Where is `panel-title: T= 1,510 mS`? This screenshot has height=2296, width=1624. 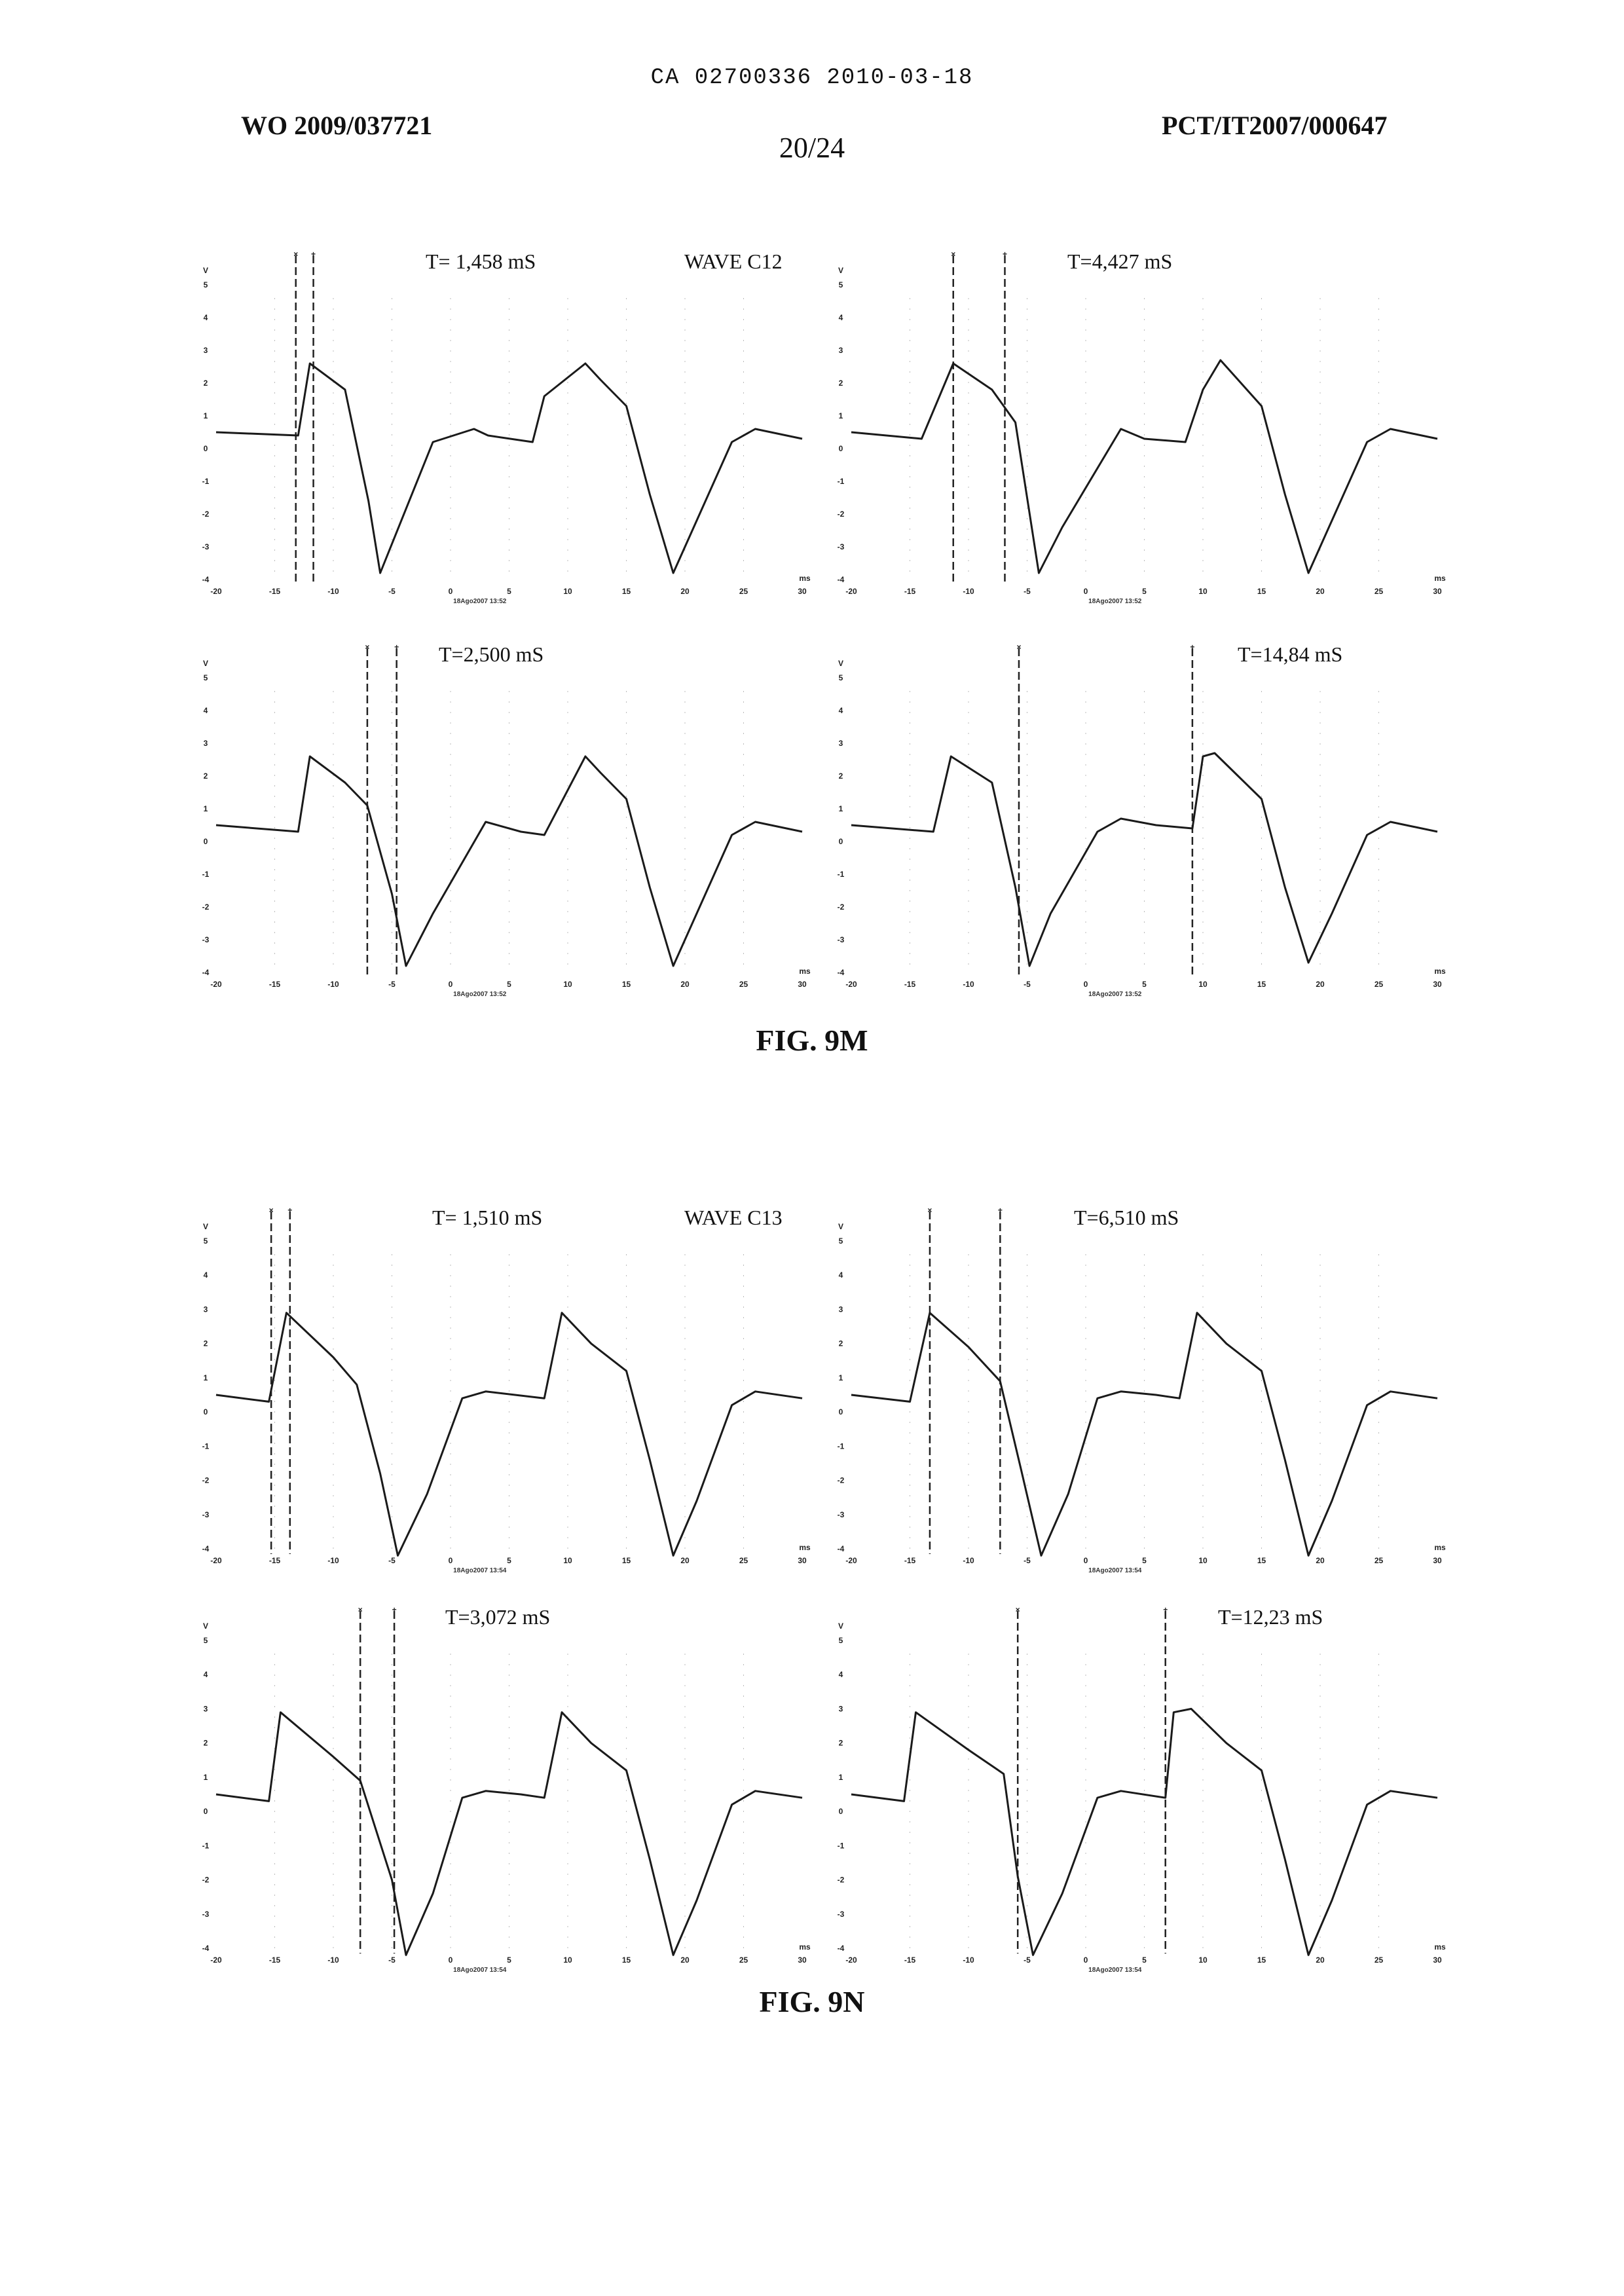 panel-title: T= 1,510 mS is located at coordinates (487, 1218).